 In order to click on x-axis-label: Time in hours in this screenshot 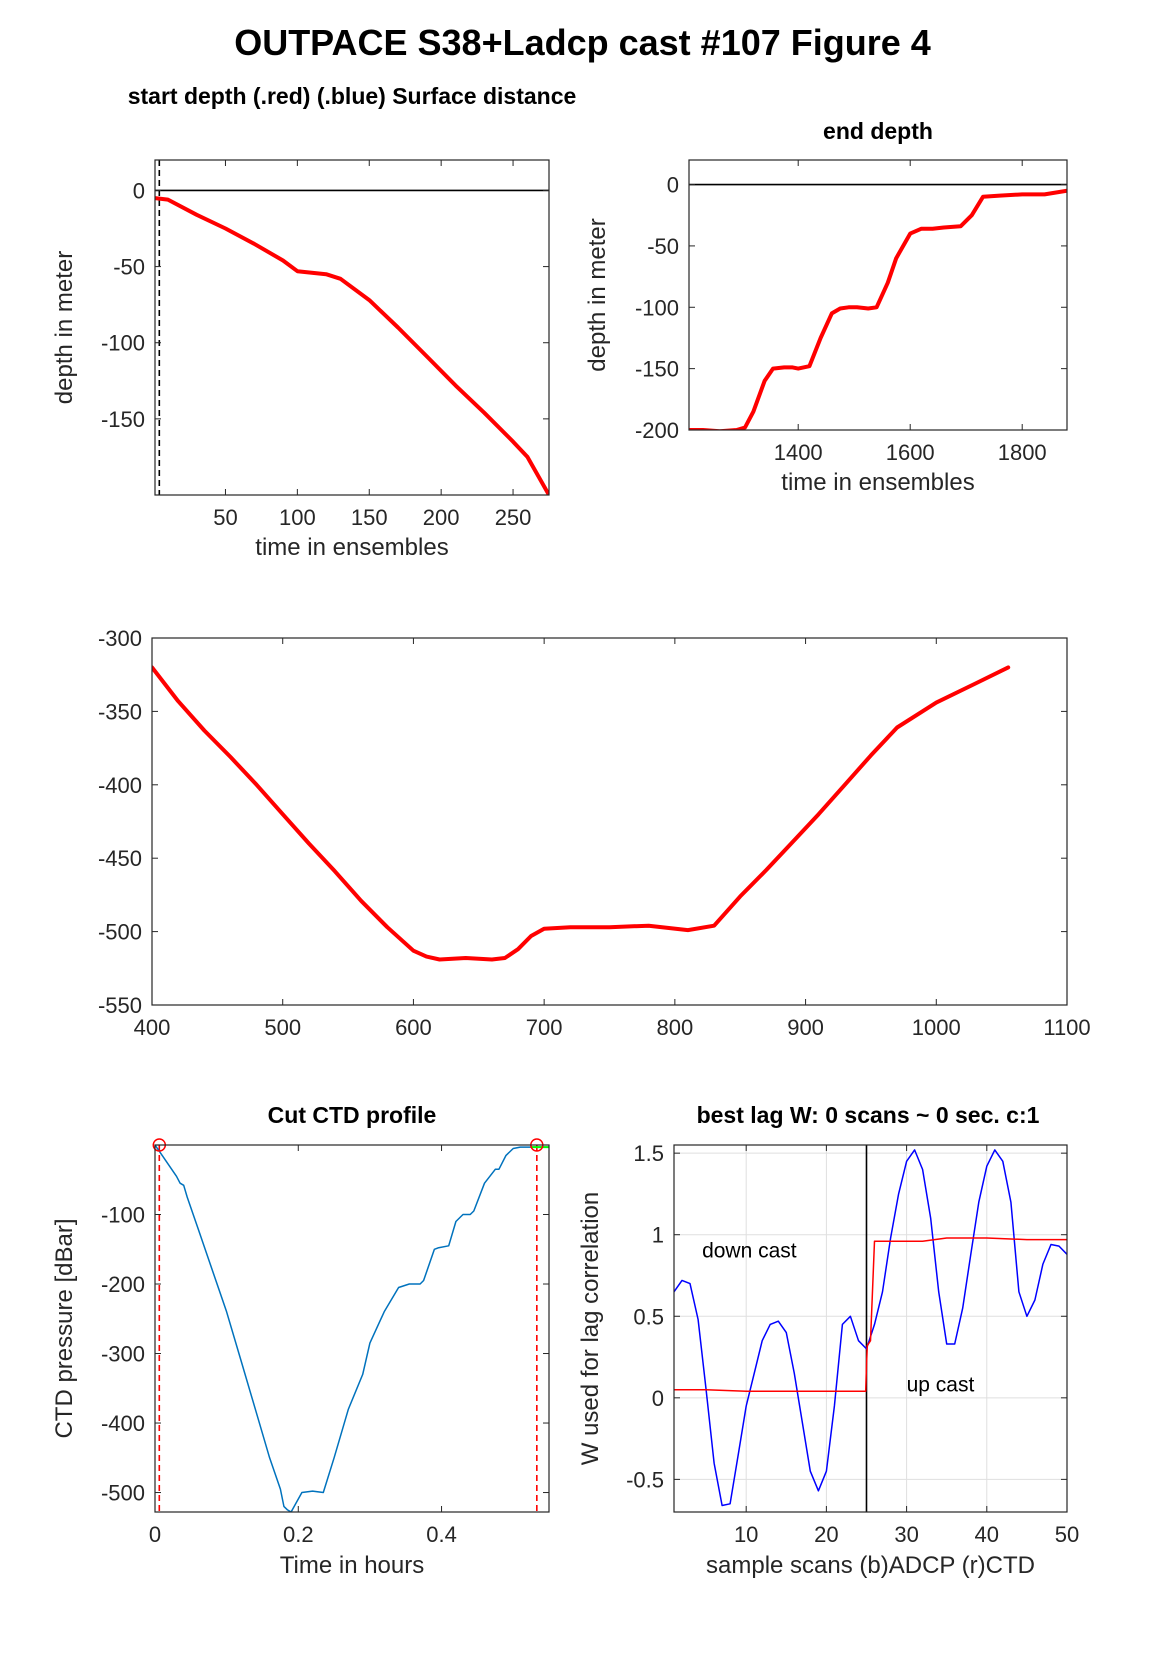, I will do `click(352, 1565)`.